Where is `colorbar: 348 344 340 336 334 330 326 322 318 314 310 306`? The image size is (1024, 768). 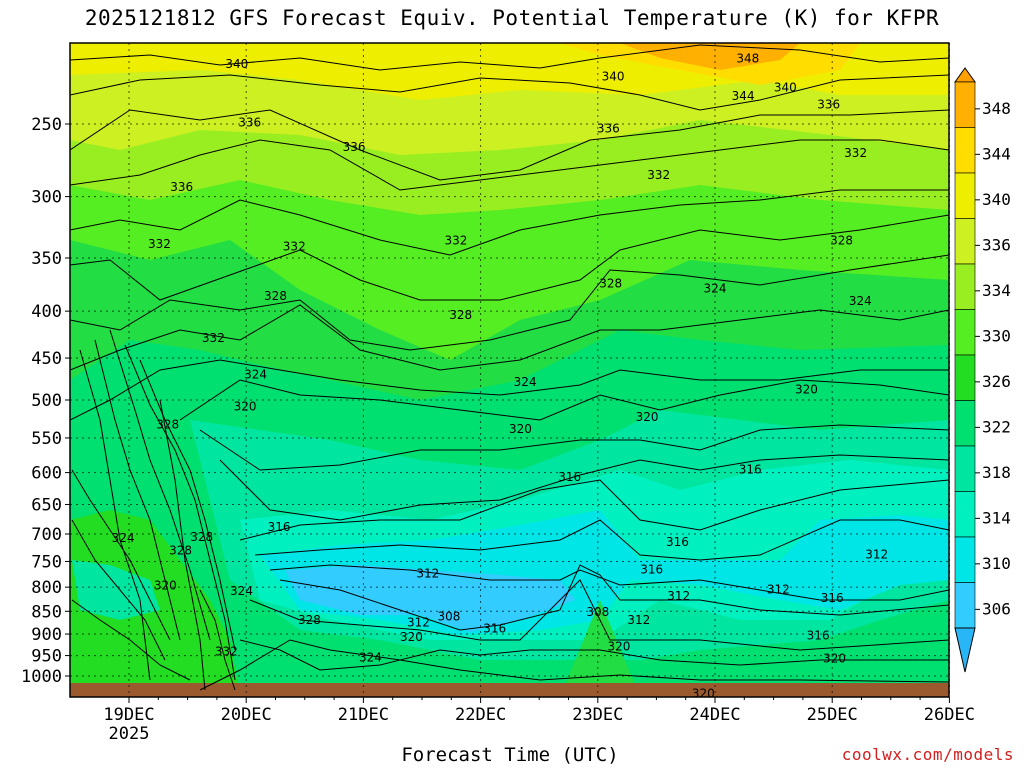 colorbar: 348 344 340 336 334 330 326 322 318 314 310 306 is located at coordinates (982, 370).